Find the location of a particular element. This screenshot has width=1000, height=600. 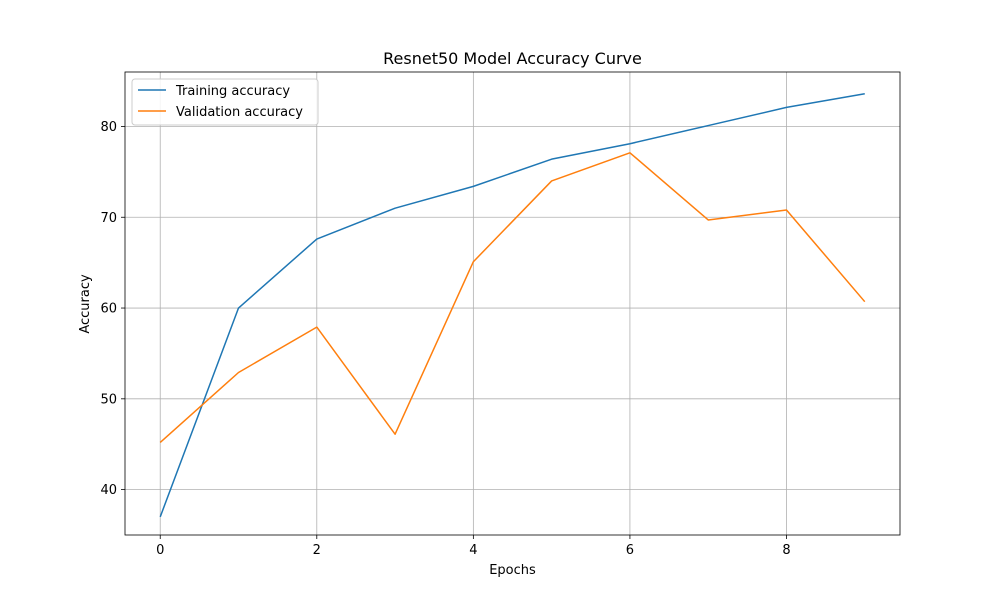

legend-box is located at coordinates (225, 102).